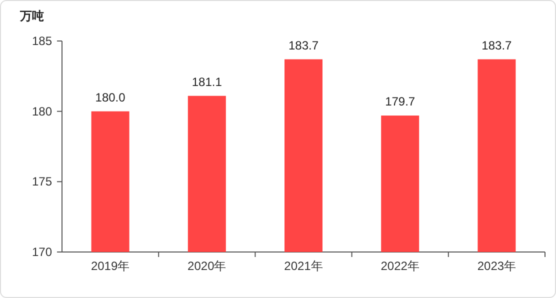  I want to click on x-tick-label: 2019年, so click(110, 266).